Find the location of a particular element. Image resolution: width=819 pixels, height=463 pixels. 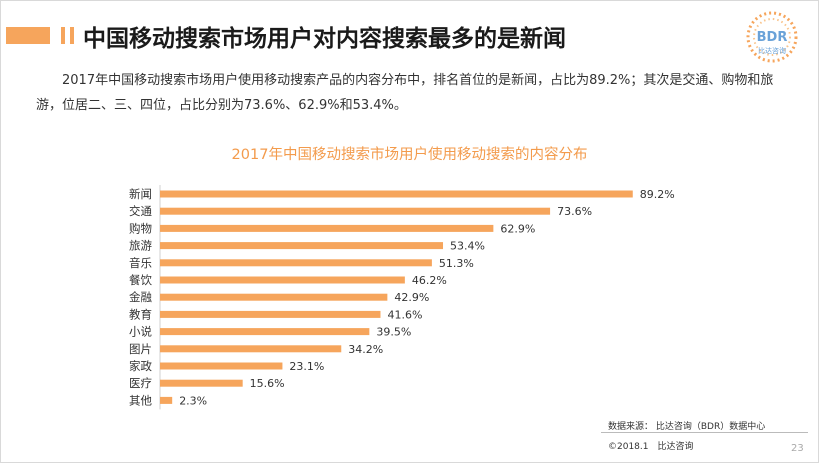

category-label: 教育 is located at coordinates (140, 314).